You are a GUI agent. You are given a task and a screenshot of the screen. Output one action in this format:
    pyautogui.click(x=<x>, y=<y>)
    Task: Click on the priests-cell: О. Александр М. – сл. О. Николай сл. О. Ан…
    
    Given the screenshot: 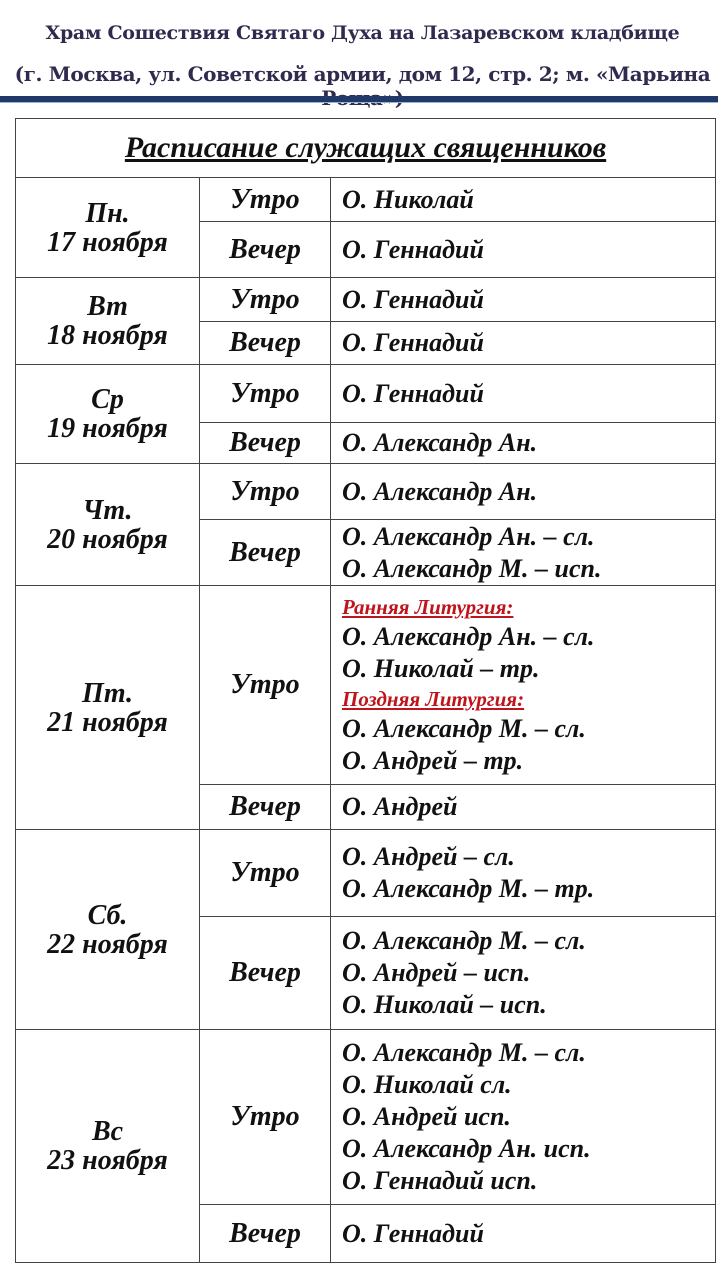 What is the action you would take?
    pyautogui.click(x=523, y=1117)
    